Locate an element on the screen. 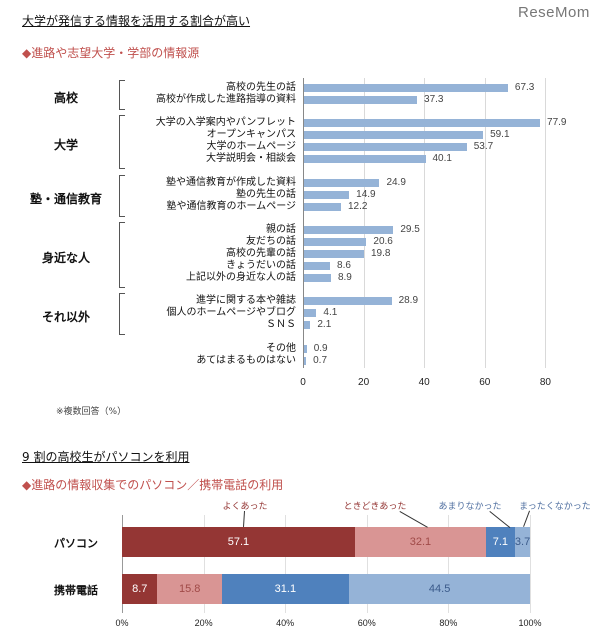 Image resolution: width=611 pixels, height=640 pixels. x-tick-label: 80 is located at coordinates (545, 382).